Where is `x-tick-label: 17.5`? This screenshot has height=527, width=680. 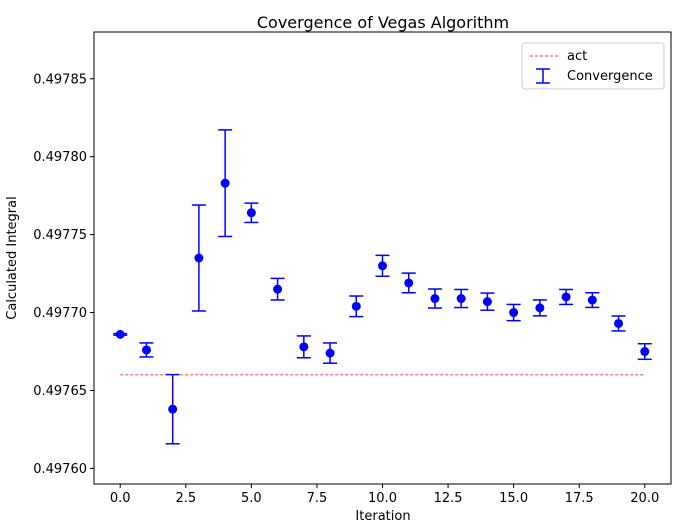
x-tick-label: 17.5 is located at coordinates (579, 498).